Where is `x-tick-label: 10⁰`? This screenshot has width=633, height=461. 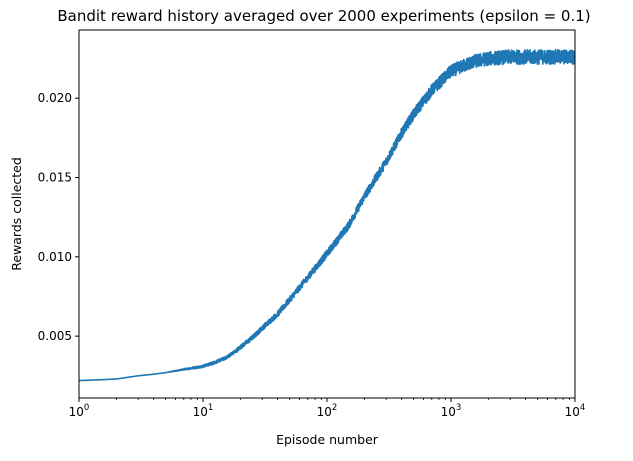
x-tick-label: 10⁰ is located at coordinates (79, 411).